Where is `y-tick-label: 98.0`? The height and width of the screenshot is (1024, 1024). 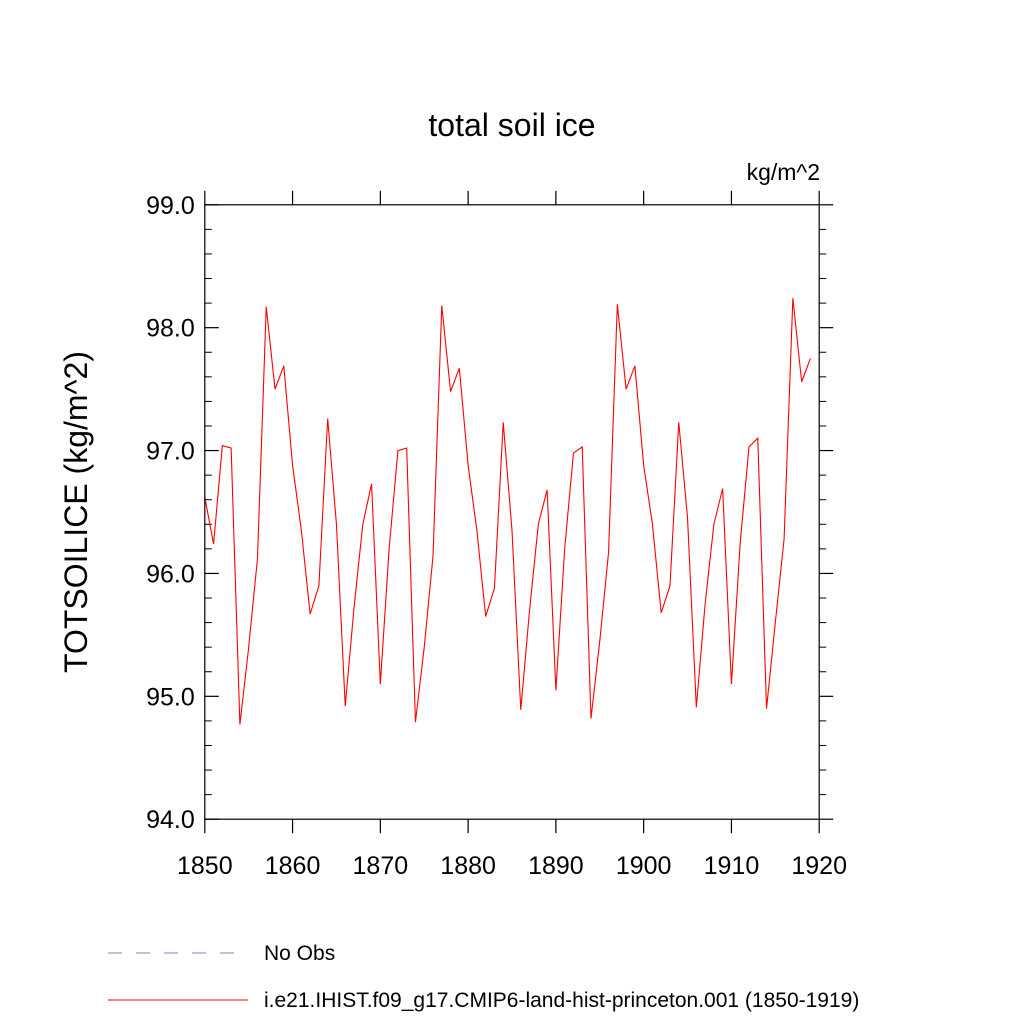 y-tick-label: 98.0 is located at coordinates (170, 329).